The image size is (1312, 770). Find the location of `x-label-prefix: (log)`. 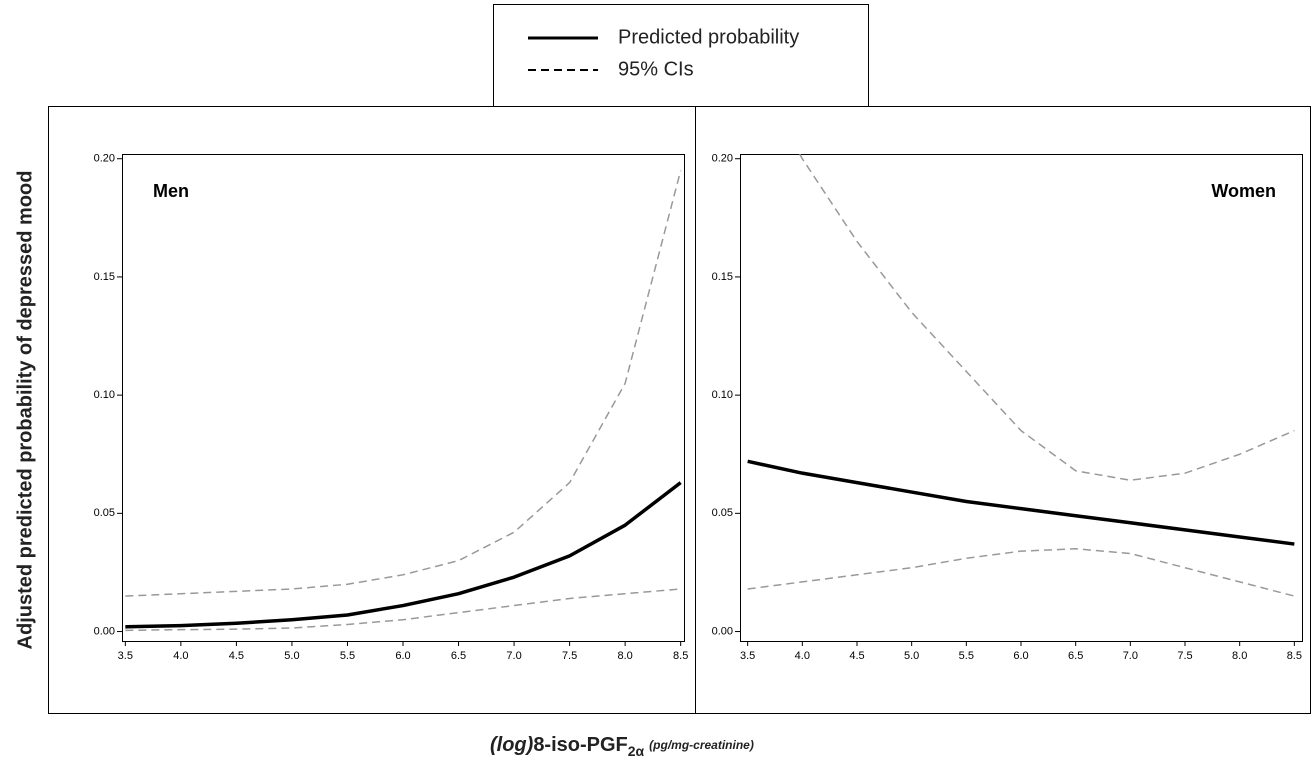

x-label-prefix: (log) is located at coordinates (512, 745).